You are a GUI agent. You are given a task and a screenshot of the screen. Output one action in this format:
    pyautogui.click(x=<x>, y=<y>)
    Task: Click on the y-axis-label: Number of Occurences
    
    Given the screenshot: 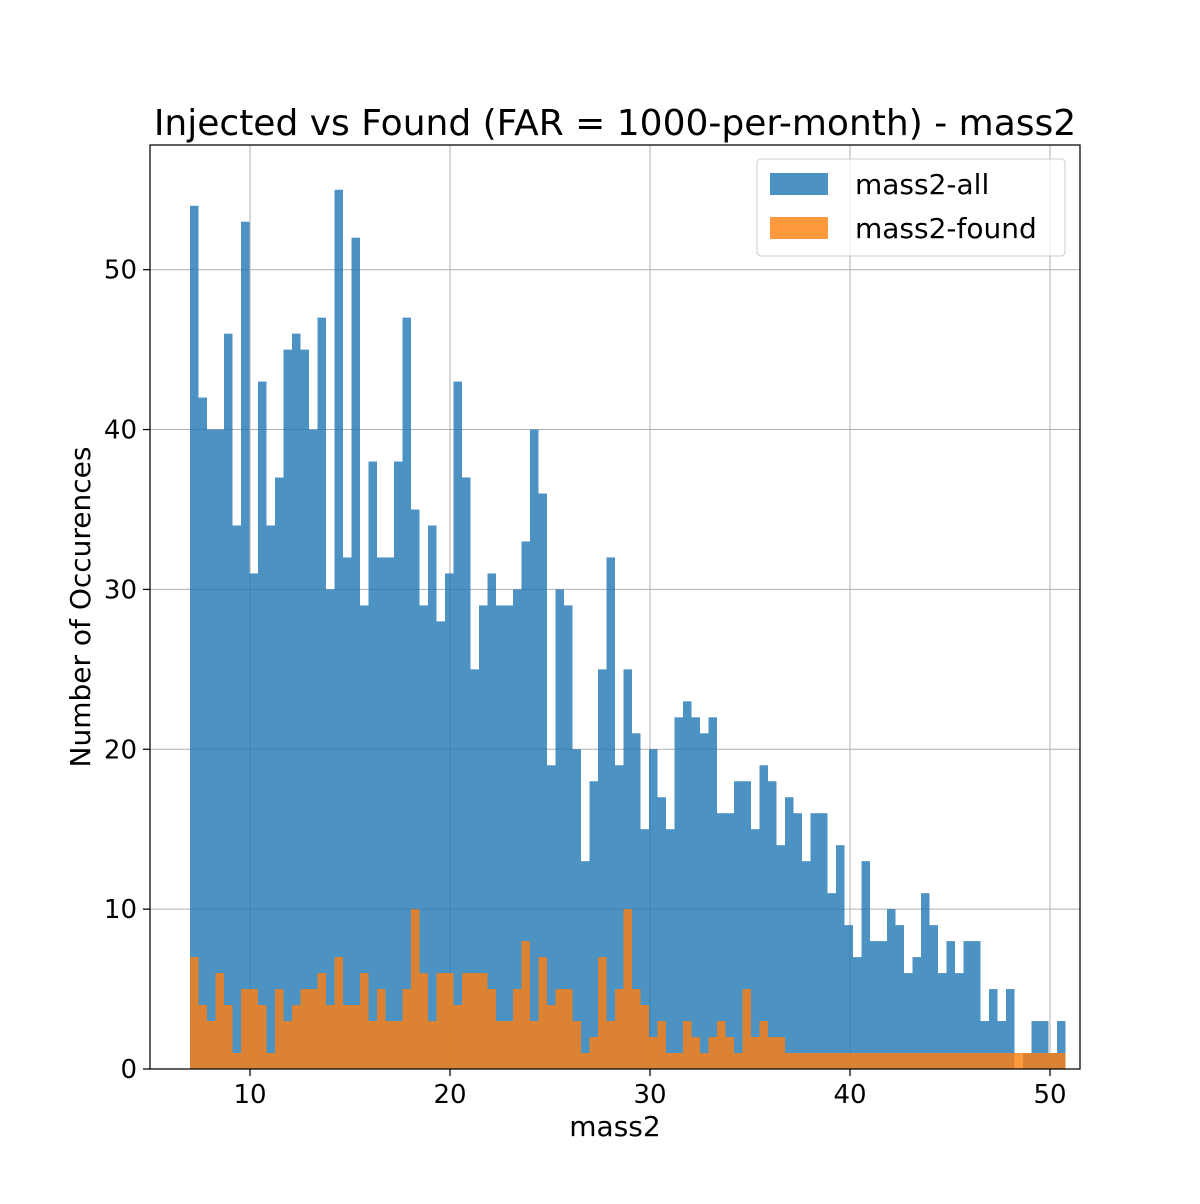 What is the action you would take?
    pyautogui.click(x=80, y=607)
    